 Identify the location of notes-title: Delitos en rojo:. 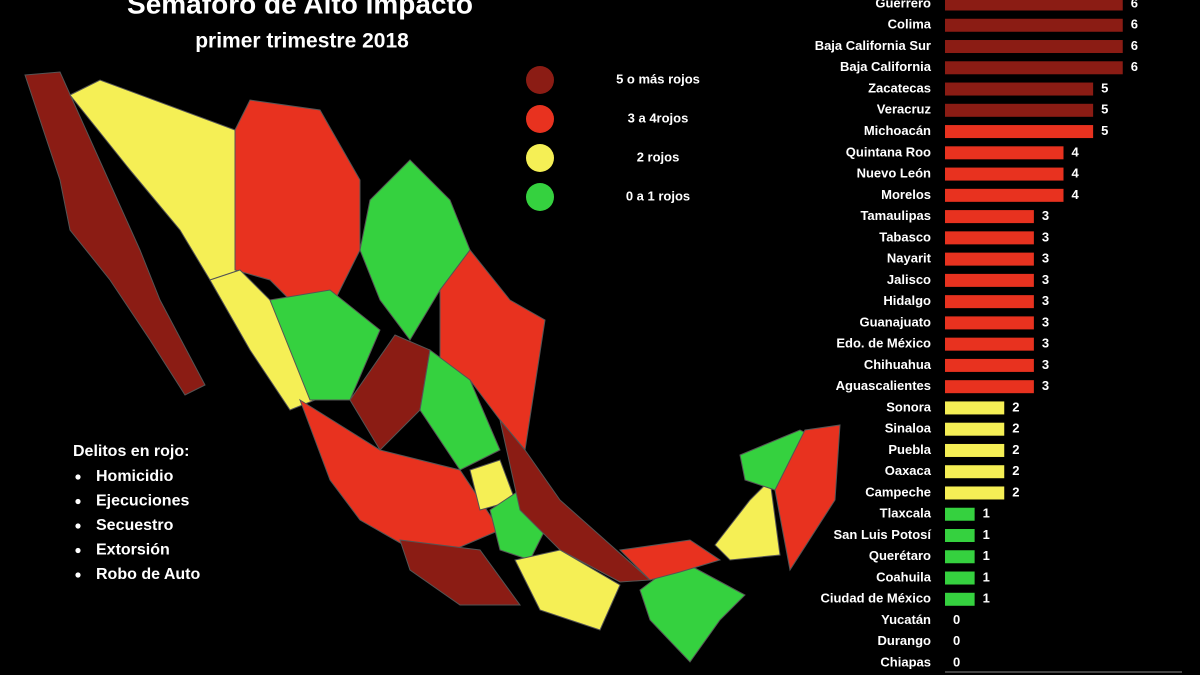
(131, 451).